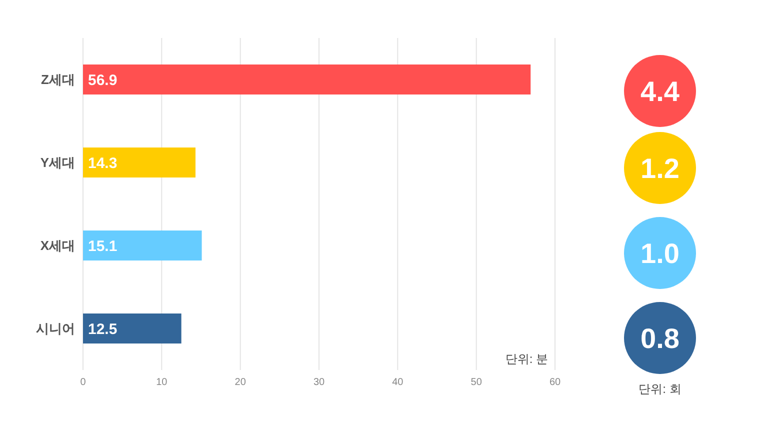  What do you see at coordinates (55, 328) in the screenshot?
I see `y-tick-label: 시니어` at bounding box center [55, 328].